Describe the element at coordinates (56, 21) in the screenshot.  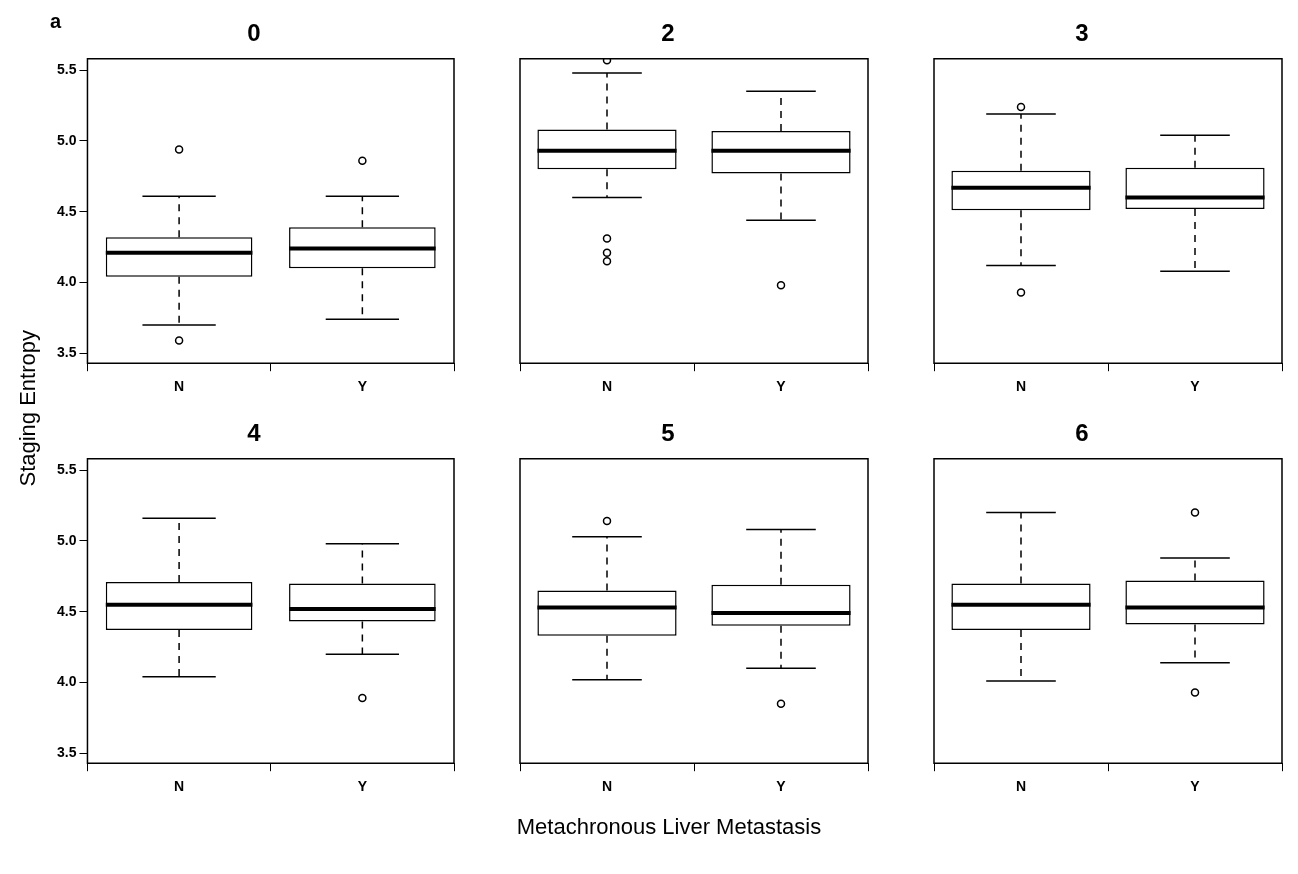
I see `text: a` at that location.